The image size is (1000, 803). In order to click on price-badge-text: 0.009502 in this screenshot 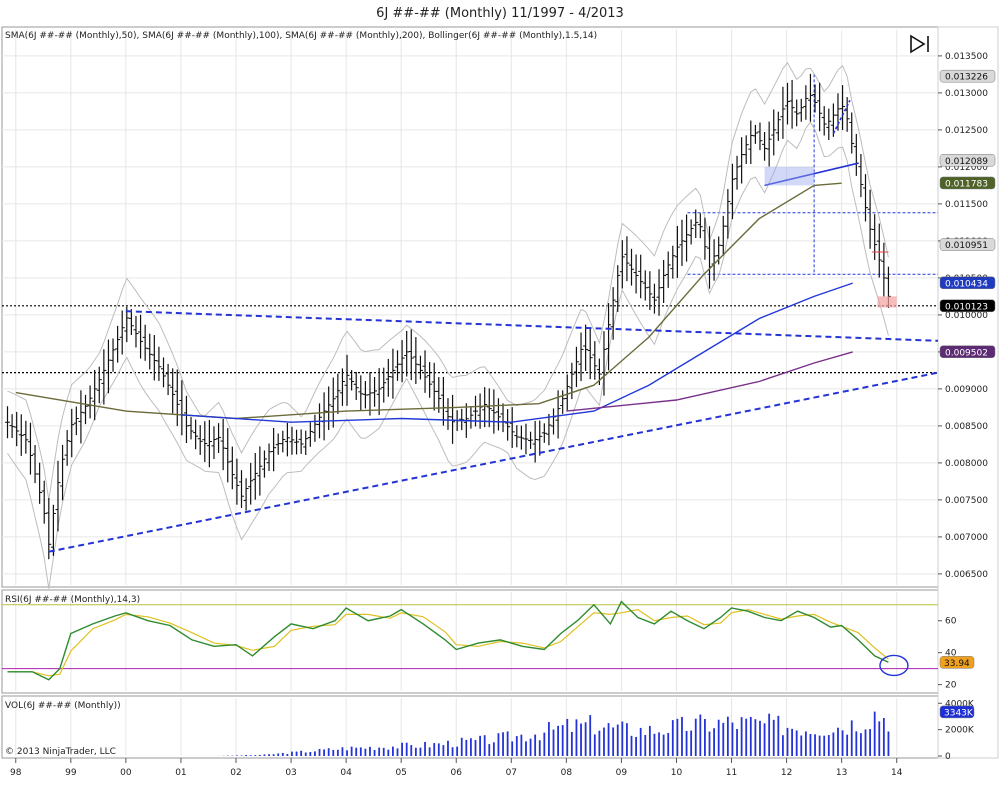, I will do `click(966, 353)`.